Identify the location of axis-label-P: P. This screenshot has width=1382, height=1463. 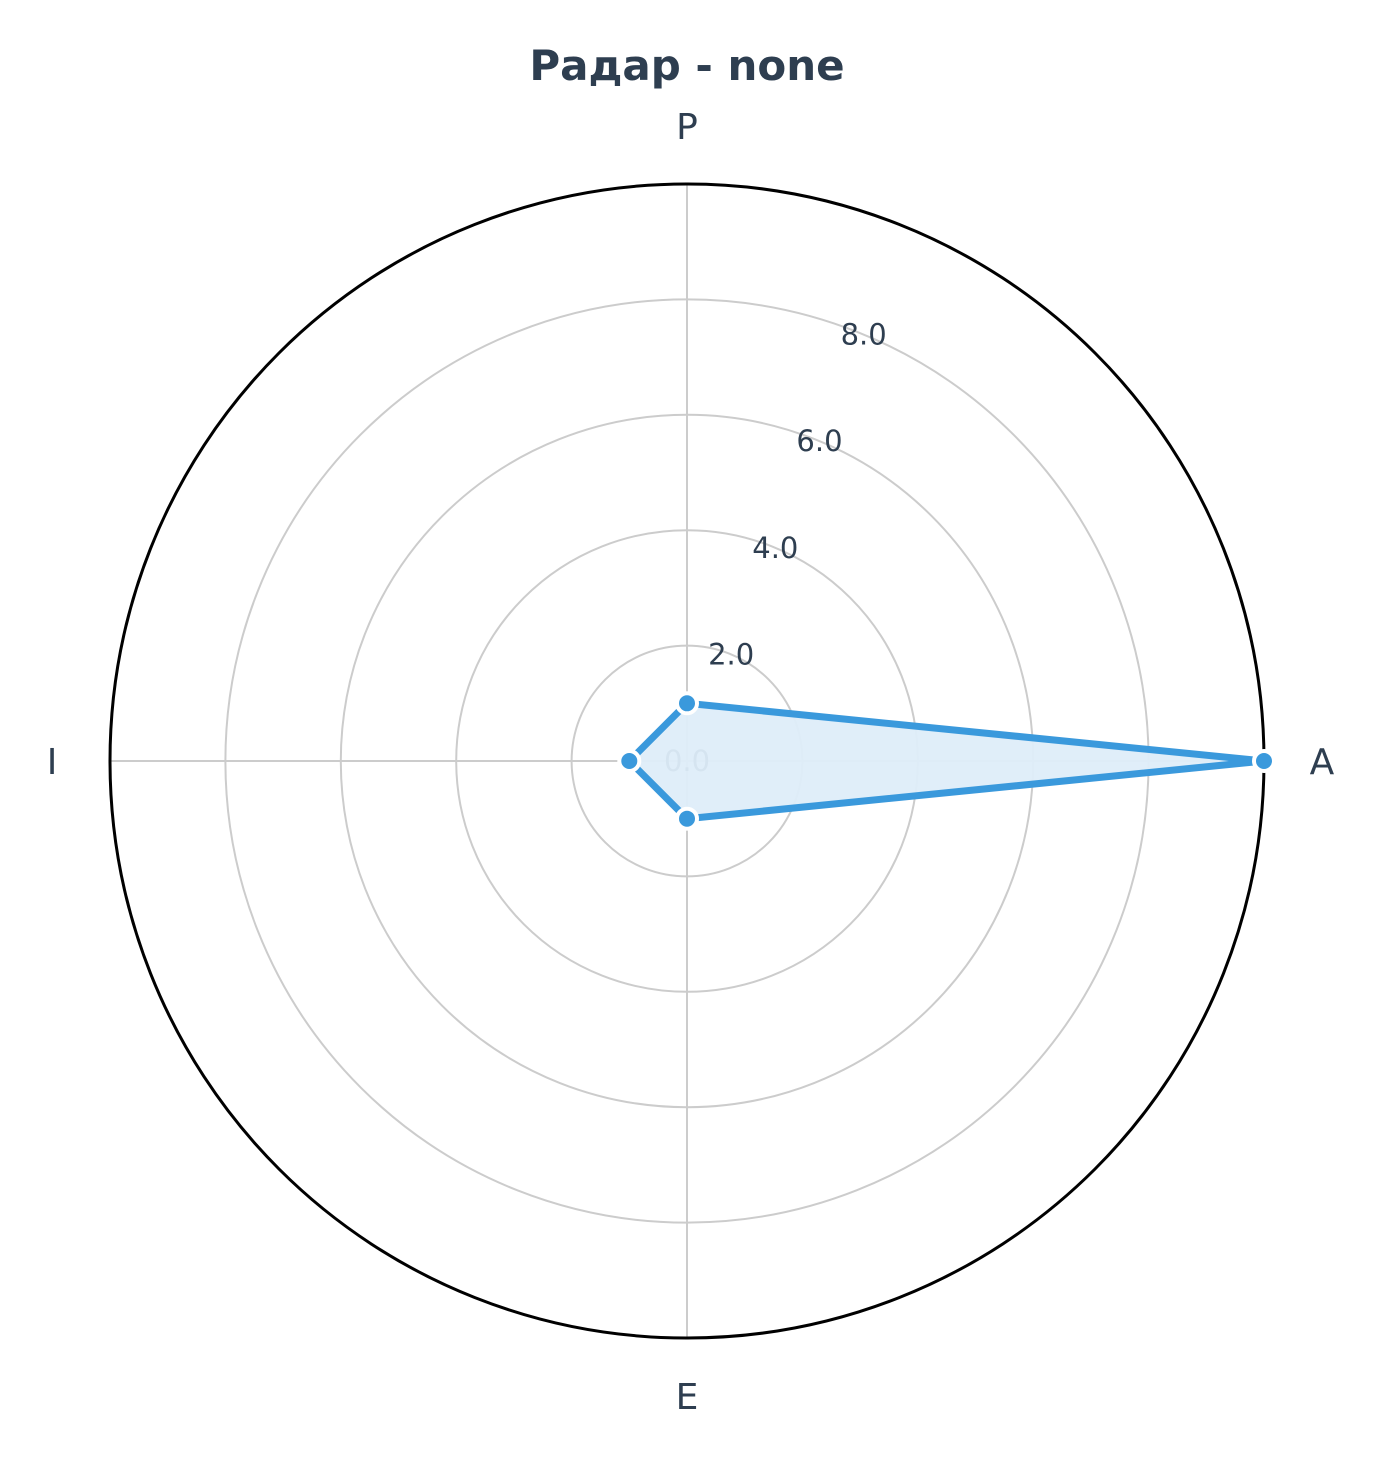
(687, 127).